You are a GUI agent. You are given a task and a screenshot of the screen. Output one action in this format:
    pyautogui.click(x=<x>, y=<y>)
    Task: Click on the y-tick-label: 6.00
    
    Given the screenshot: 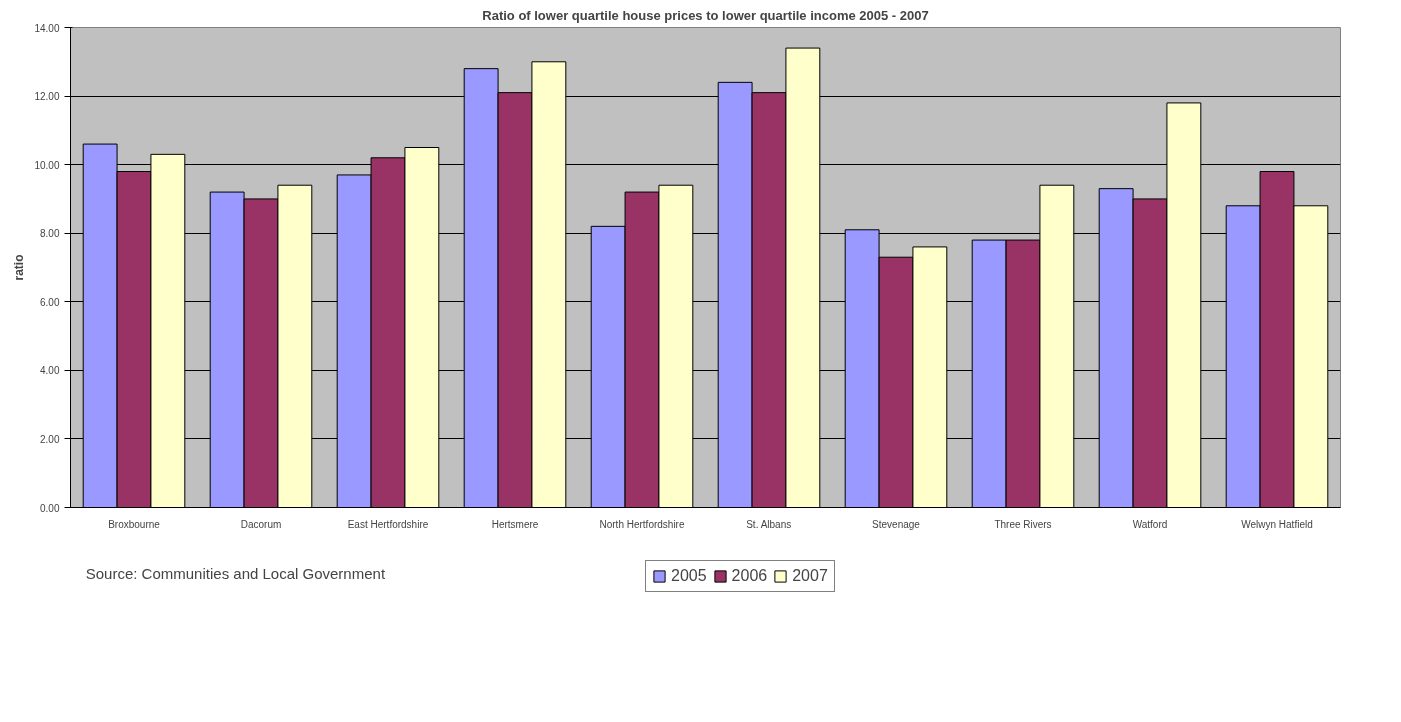 What is the action you would take?
    pyautogui.click(x=50, y=302)
    